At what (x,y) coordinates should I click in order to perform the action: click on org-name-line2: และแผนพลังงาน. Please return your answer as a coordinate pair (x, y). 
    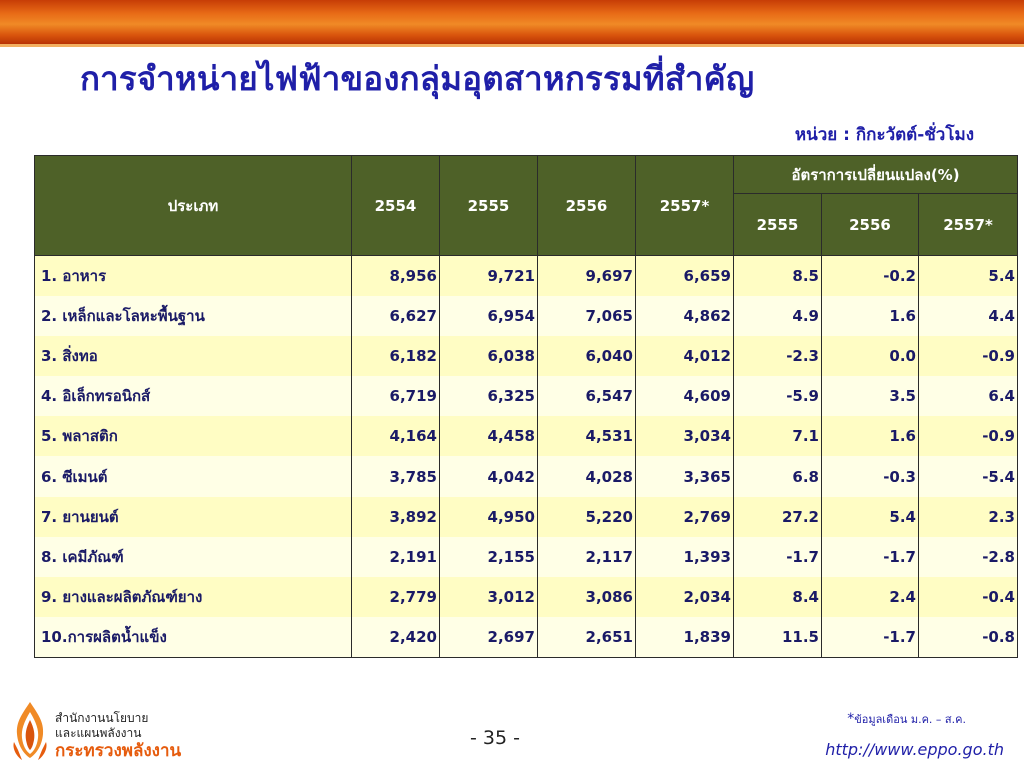
    Looking at the image, I should click on (98, 733).